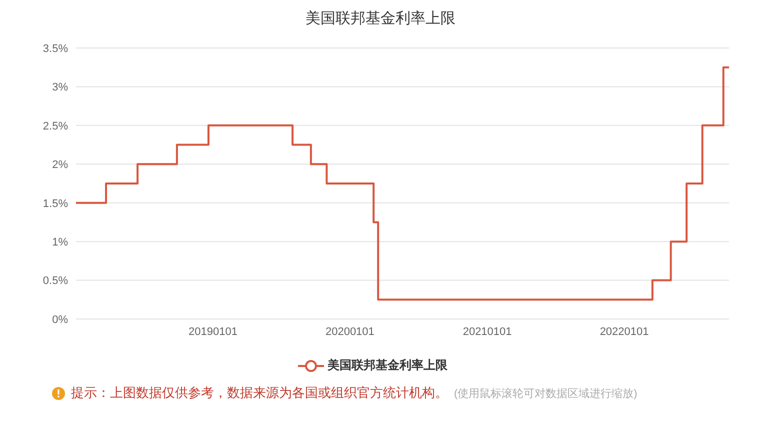  I want to click on x-tick-label: 20220101, so click(624, 332).